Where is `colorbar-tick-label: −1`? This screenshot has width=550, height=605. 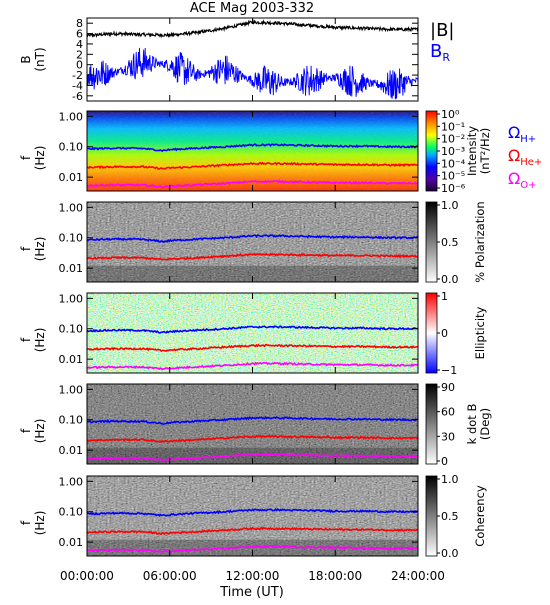
colorbar-tick-label: −1 is located at coordinates (449, 370).